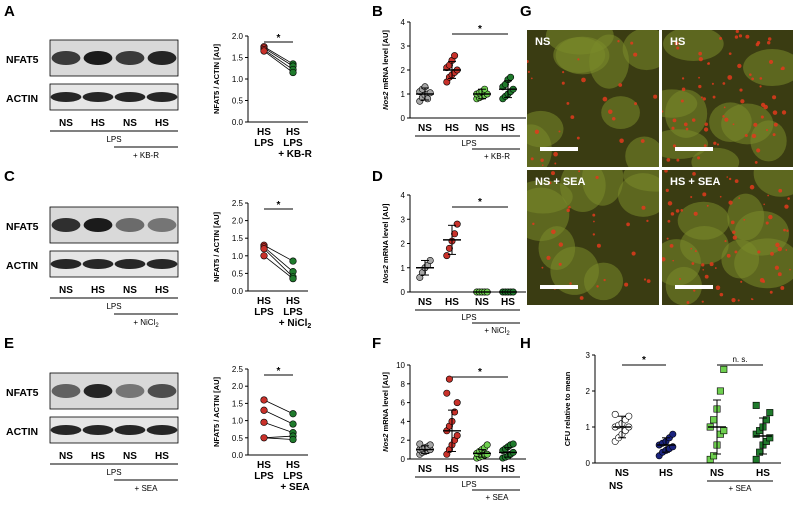 The height and width of the screenshot is (505, 798). Describe the element at coordinates (238, 36) in the screenshot. I see `y-tick-label: 2.0` at that location.